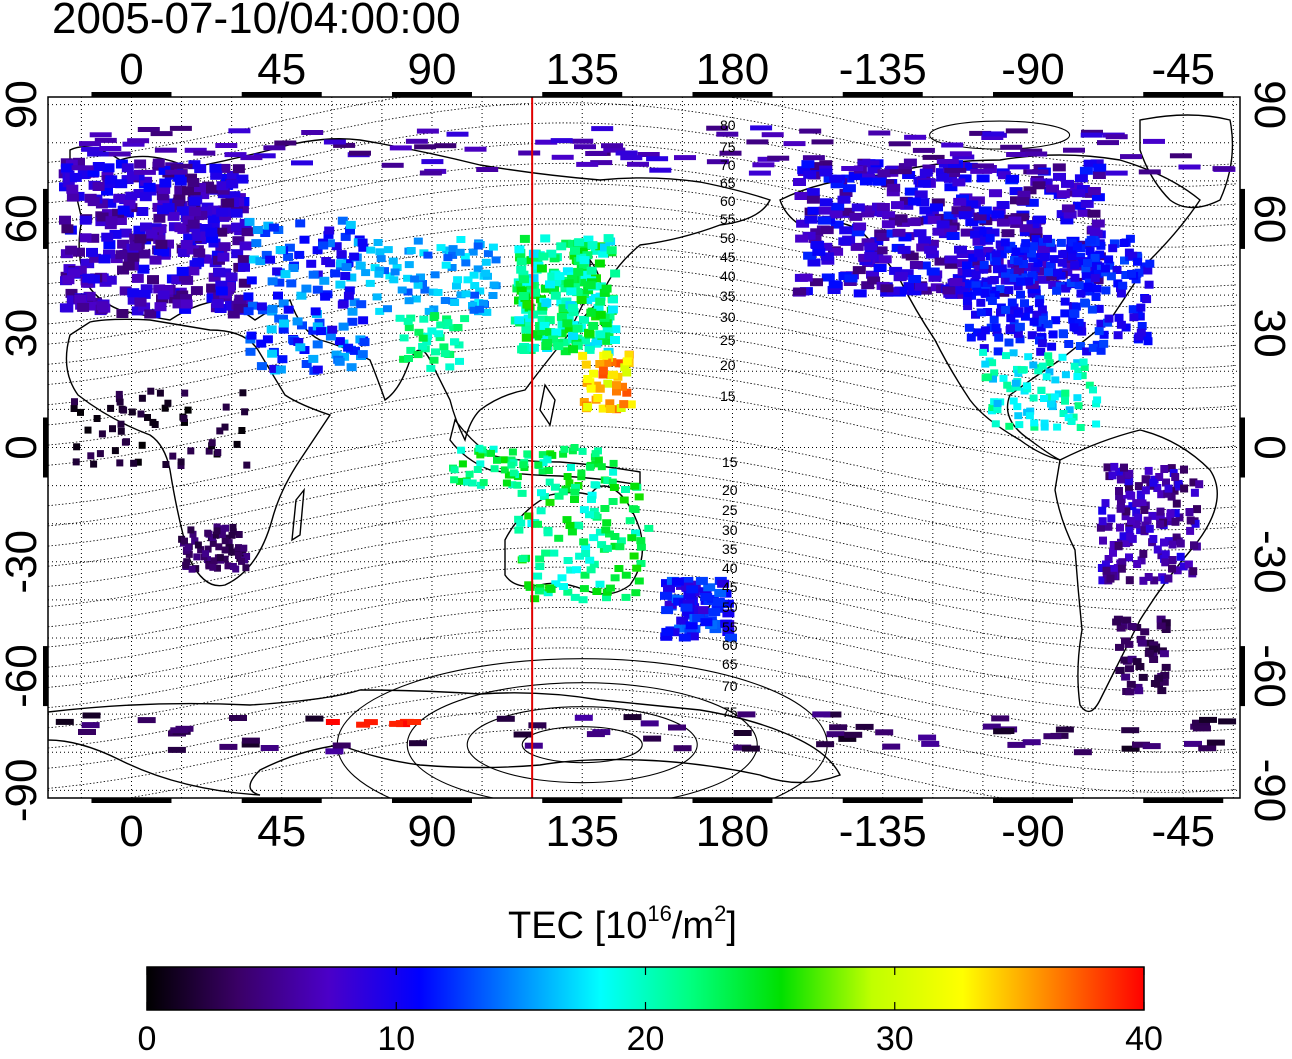  What do you see at coordinates (298, 514) in the screenshot?
I see `coastline-madagascar` at bounding box center [298, 514].